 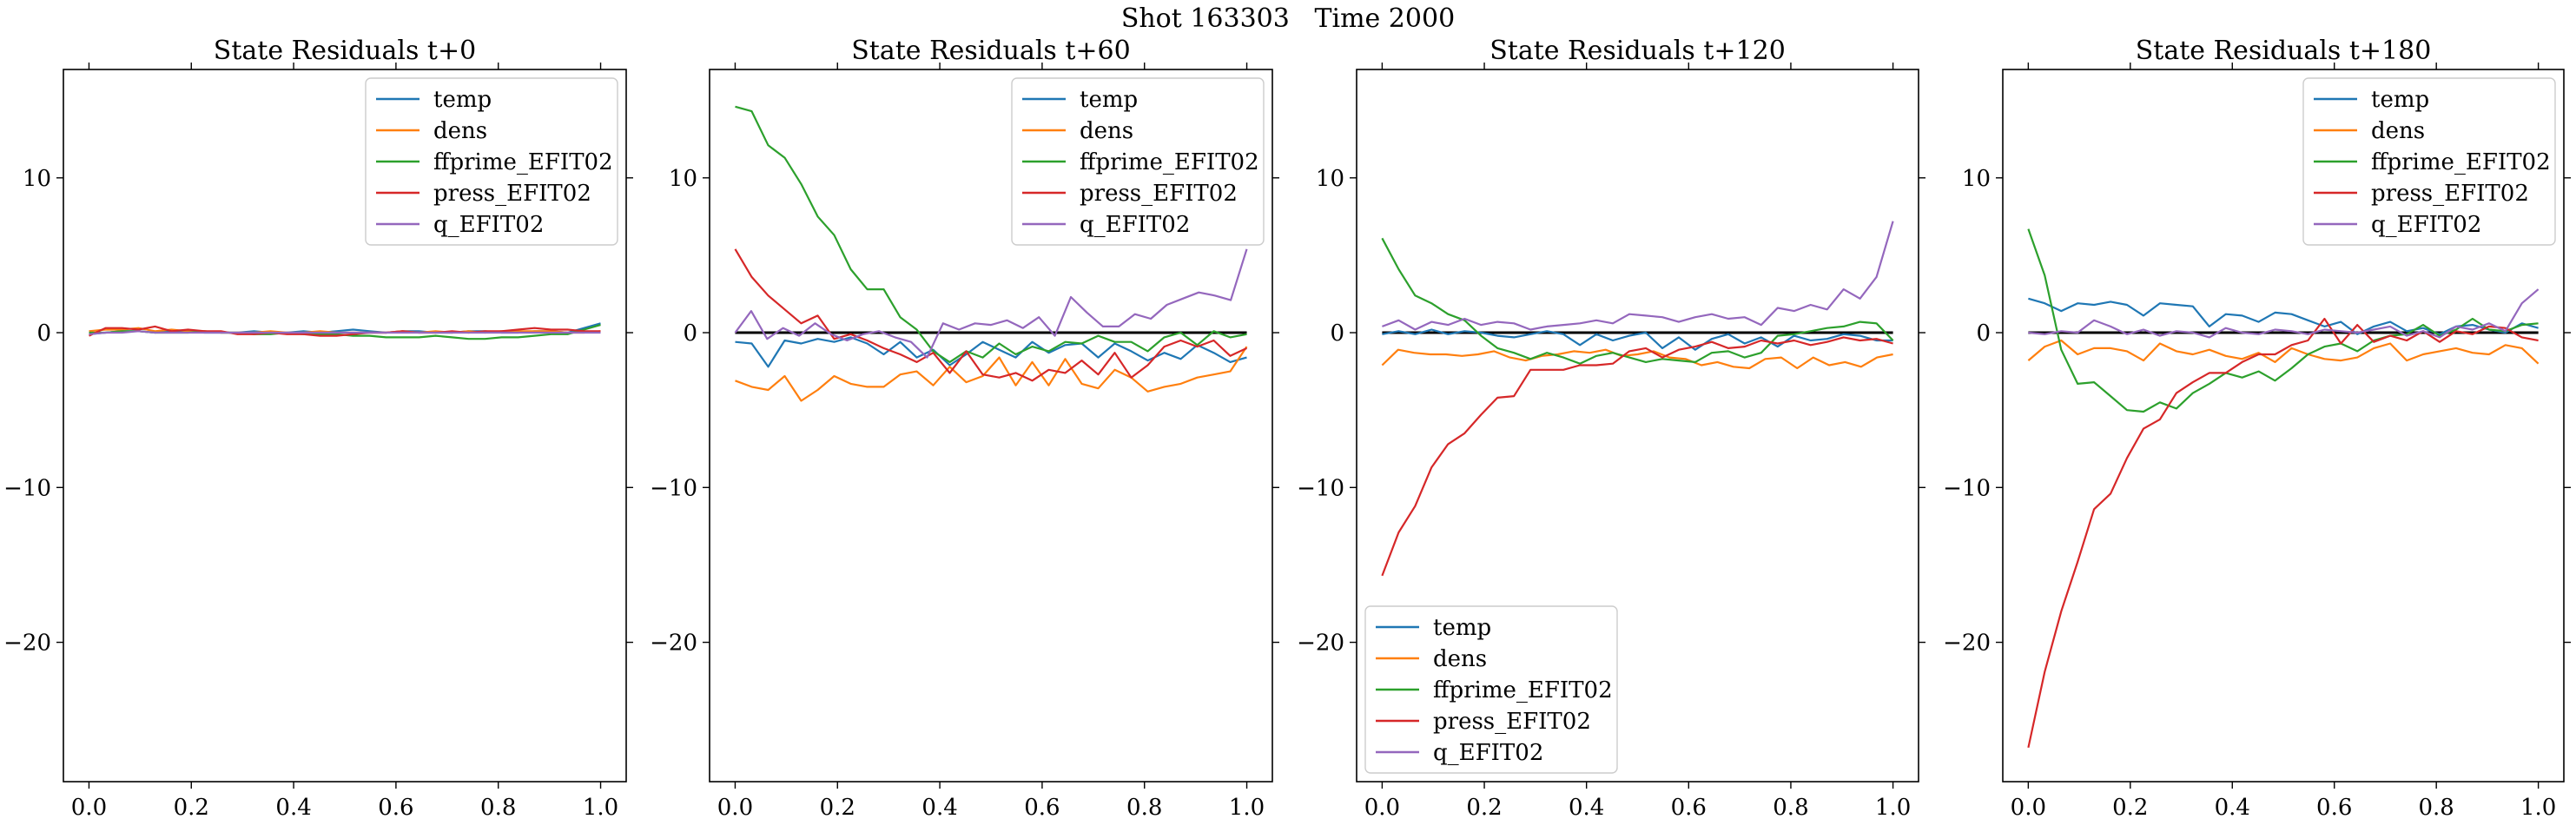 I want to click on figure-suptitle: Shot 163303 Time 2000, so click(x=1288, y=18).